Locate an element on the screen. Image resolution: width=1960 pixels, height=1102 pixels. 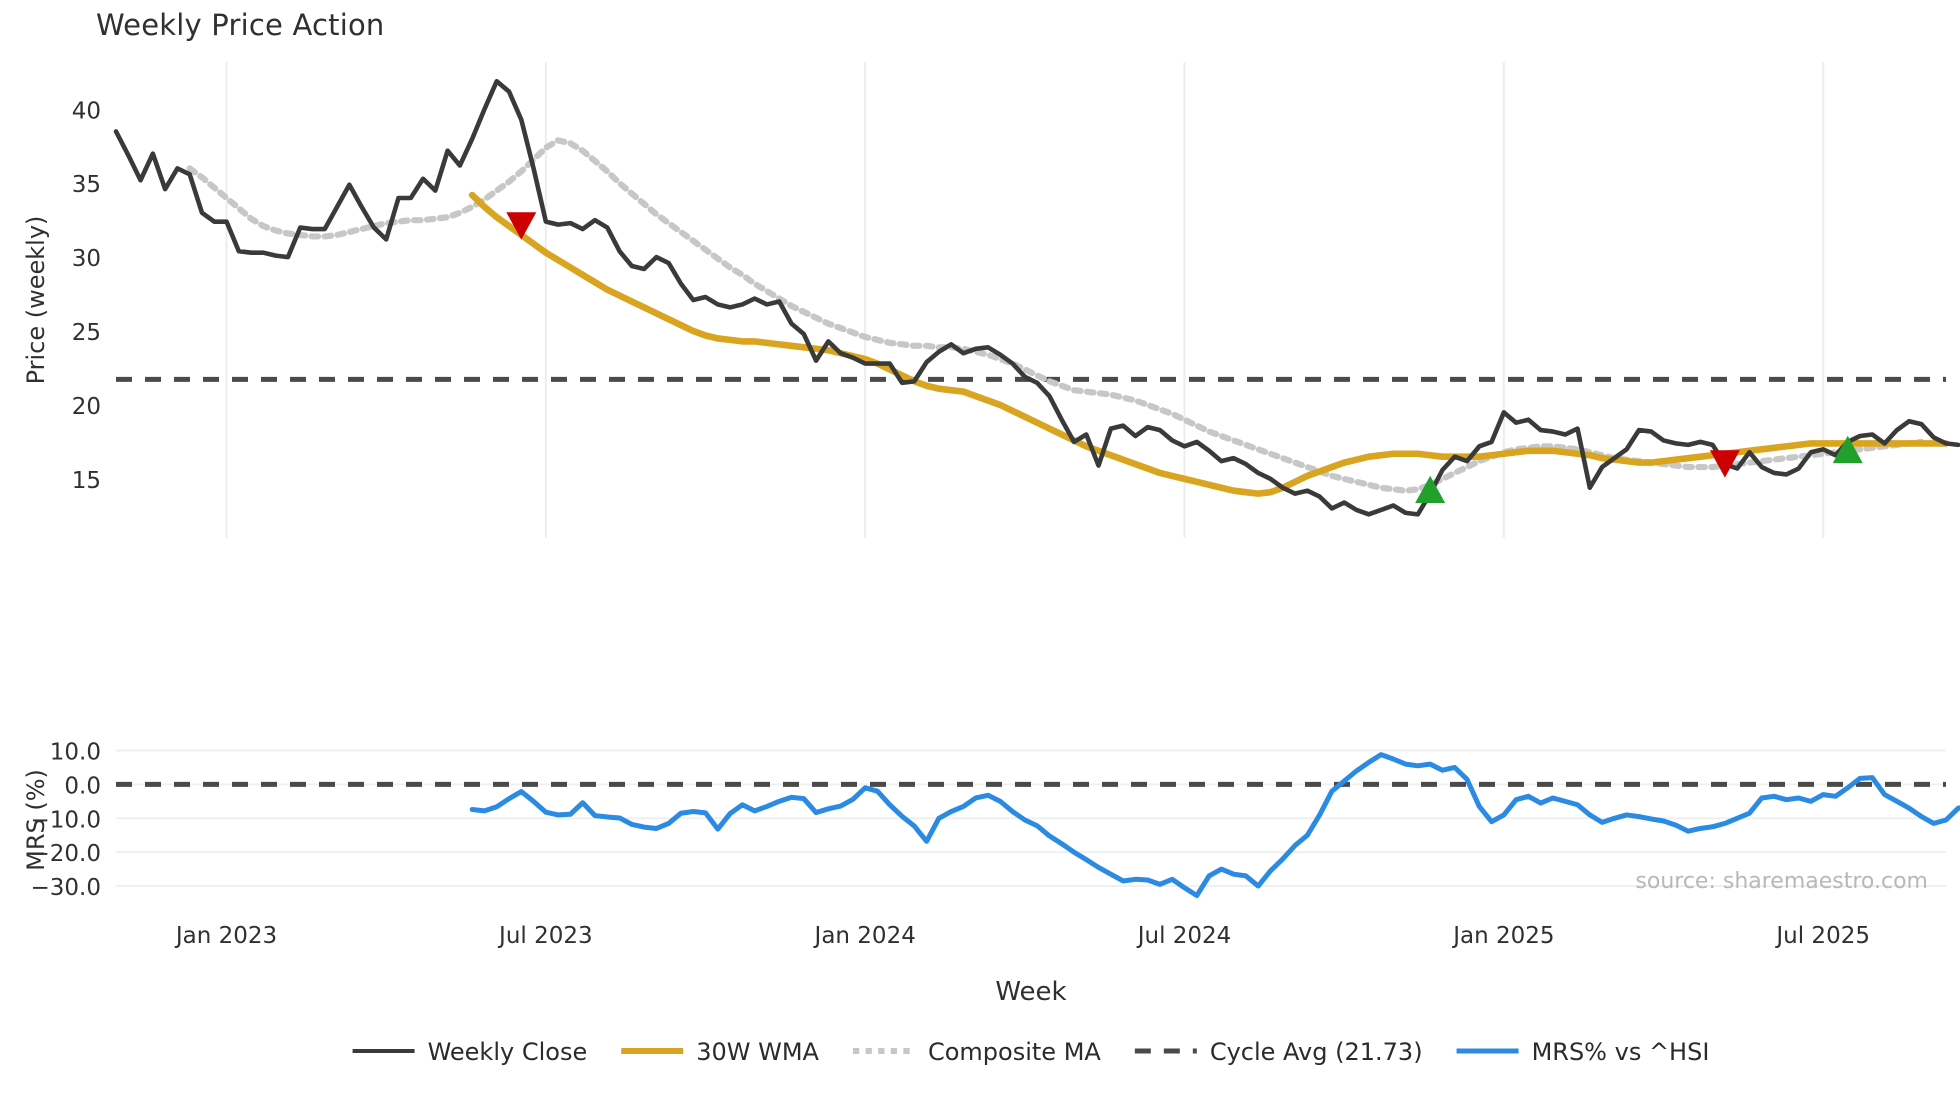
price-y-tick-label: 30 is located at coordinates (86, 259).